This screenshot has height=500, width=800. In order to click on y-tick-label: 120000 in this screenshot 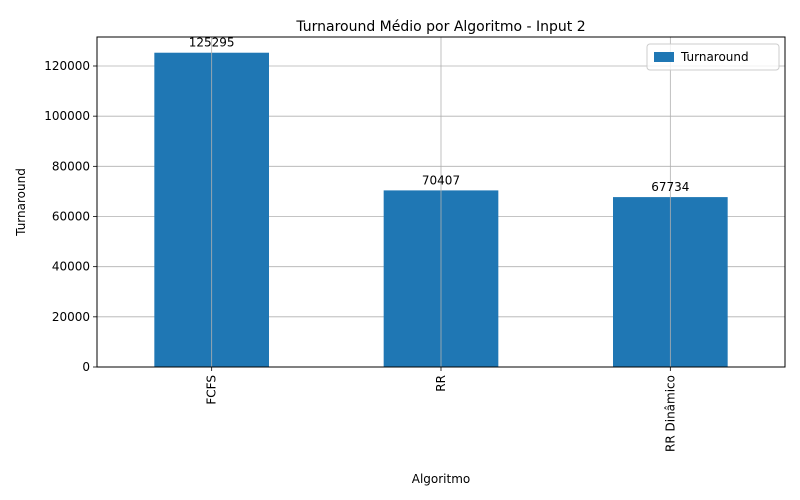, I will do `click(67, 66)`.